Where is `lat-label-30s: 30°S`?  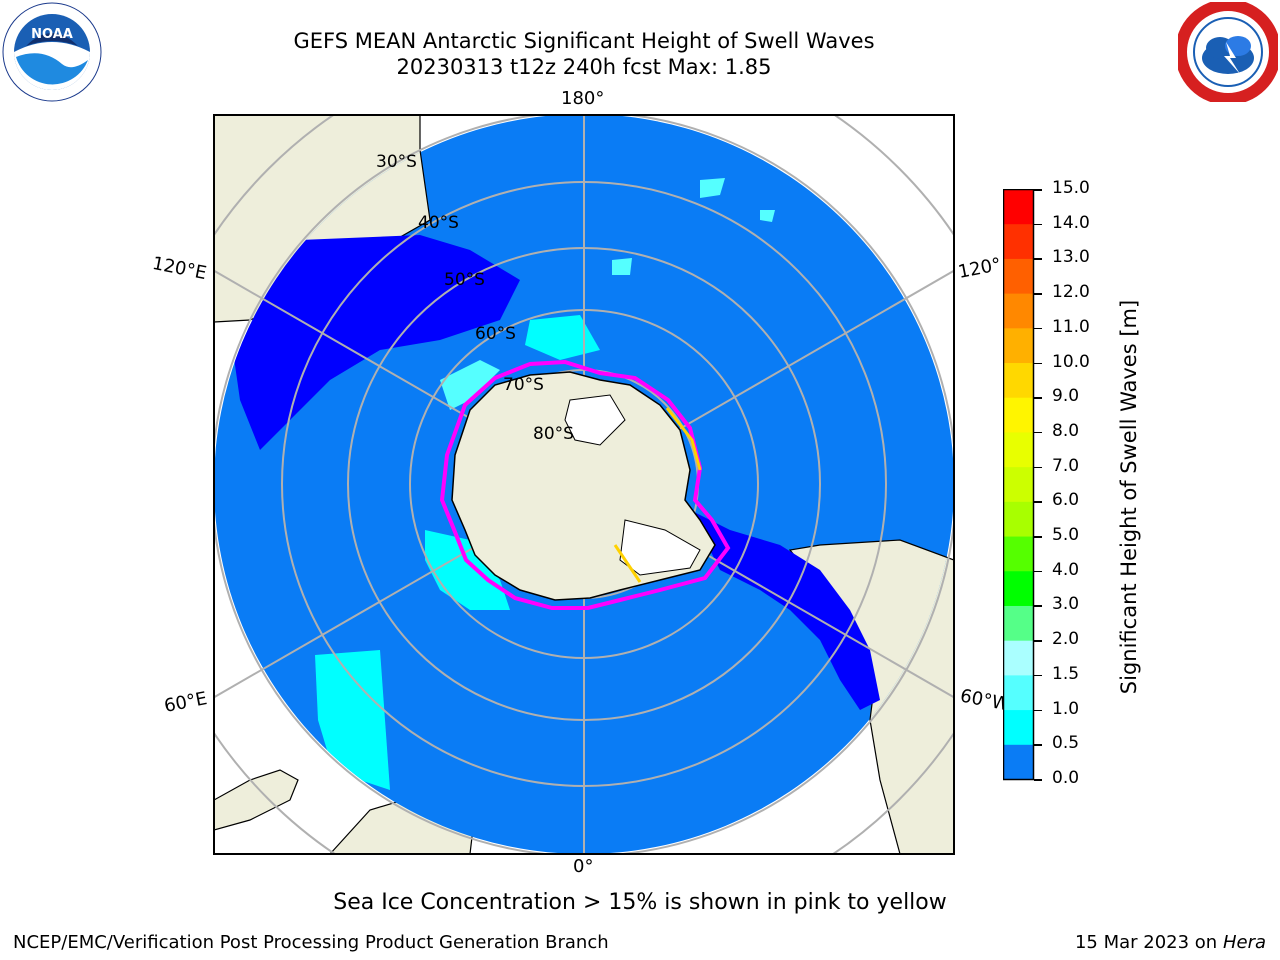 lat-label-30s: 30°S is located at coordinates (396, 162).